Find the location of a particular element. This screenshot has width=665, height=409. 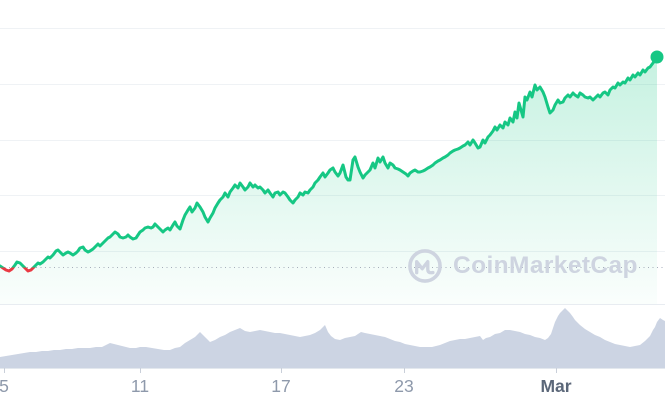

x-axis-label: 17 is located at coordinates (280, 386).